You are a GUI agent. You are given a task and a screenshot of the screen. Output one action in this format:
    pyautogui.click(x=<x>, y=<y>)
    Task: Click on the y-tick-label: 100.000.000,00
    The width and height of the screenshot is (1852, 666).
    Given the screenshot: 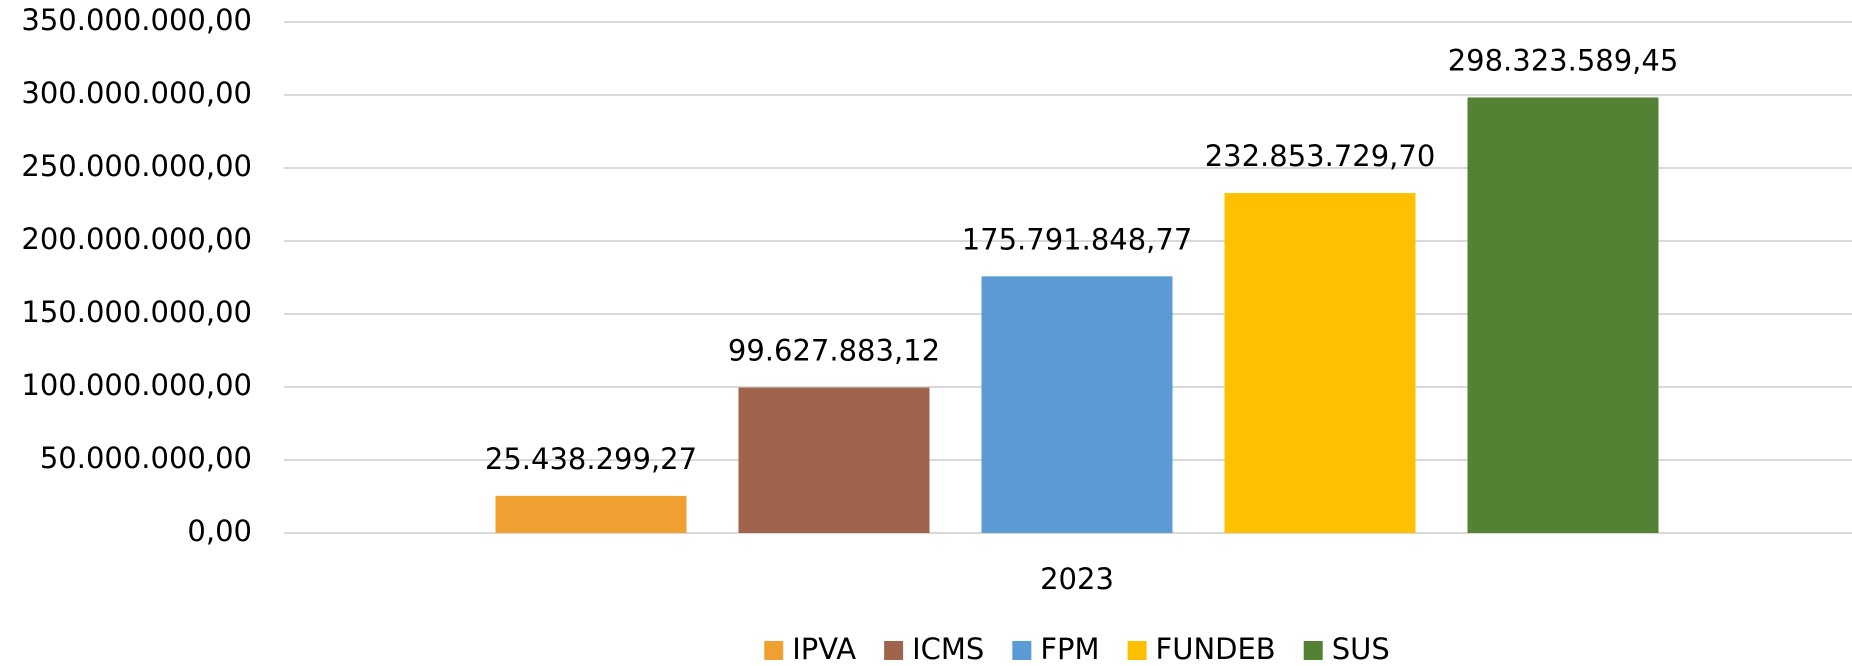 What is the action you would take?
    pyautogui.click(x=136, y=385)
    